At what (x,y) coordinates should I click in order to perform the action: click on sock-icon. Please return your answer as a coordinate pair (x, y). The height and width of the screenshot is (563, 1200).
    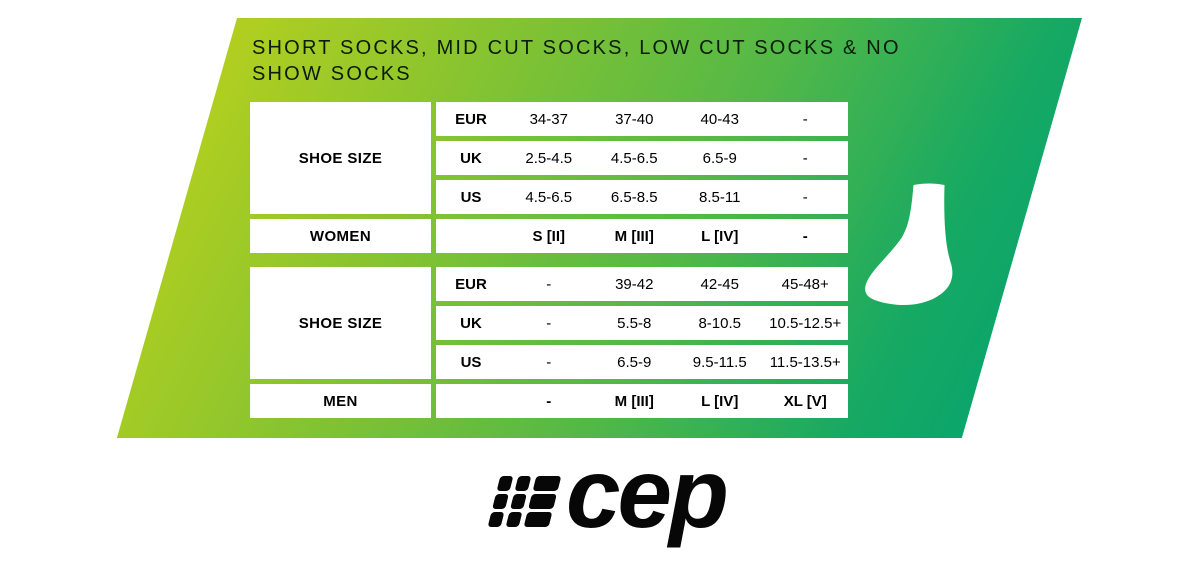
    Looking at the image, I should click on (909, 244).